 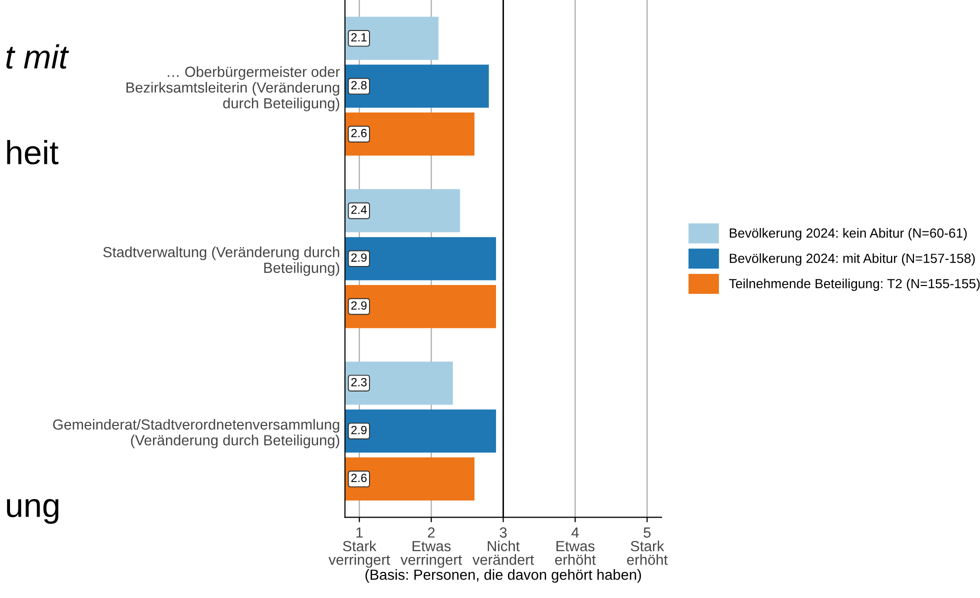 What do you see at coordinates (852, 259) in the screenshot?
I see `legend-label: Bevölkerung 2024: mit Abitur (N=157-158)` at bounding box center [852, 259].